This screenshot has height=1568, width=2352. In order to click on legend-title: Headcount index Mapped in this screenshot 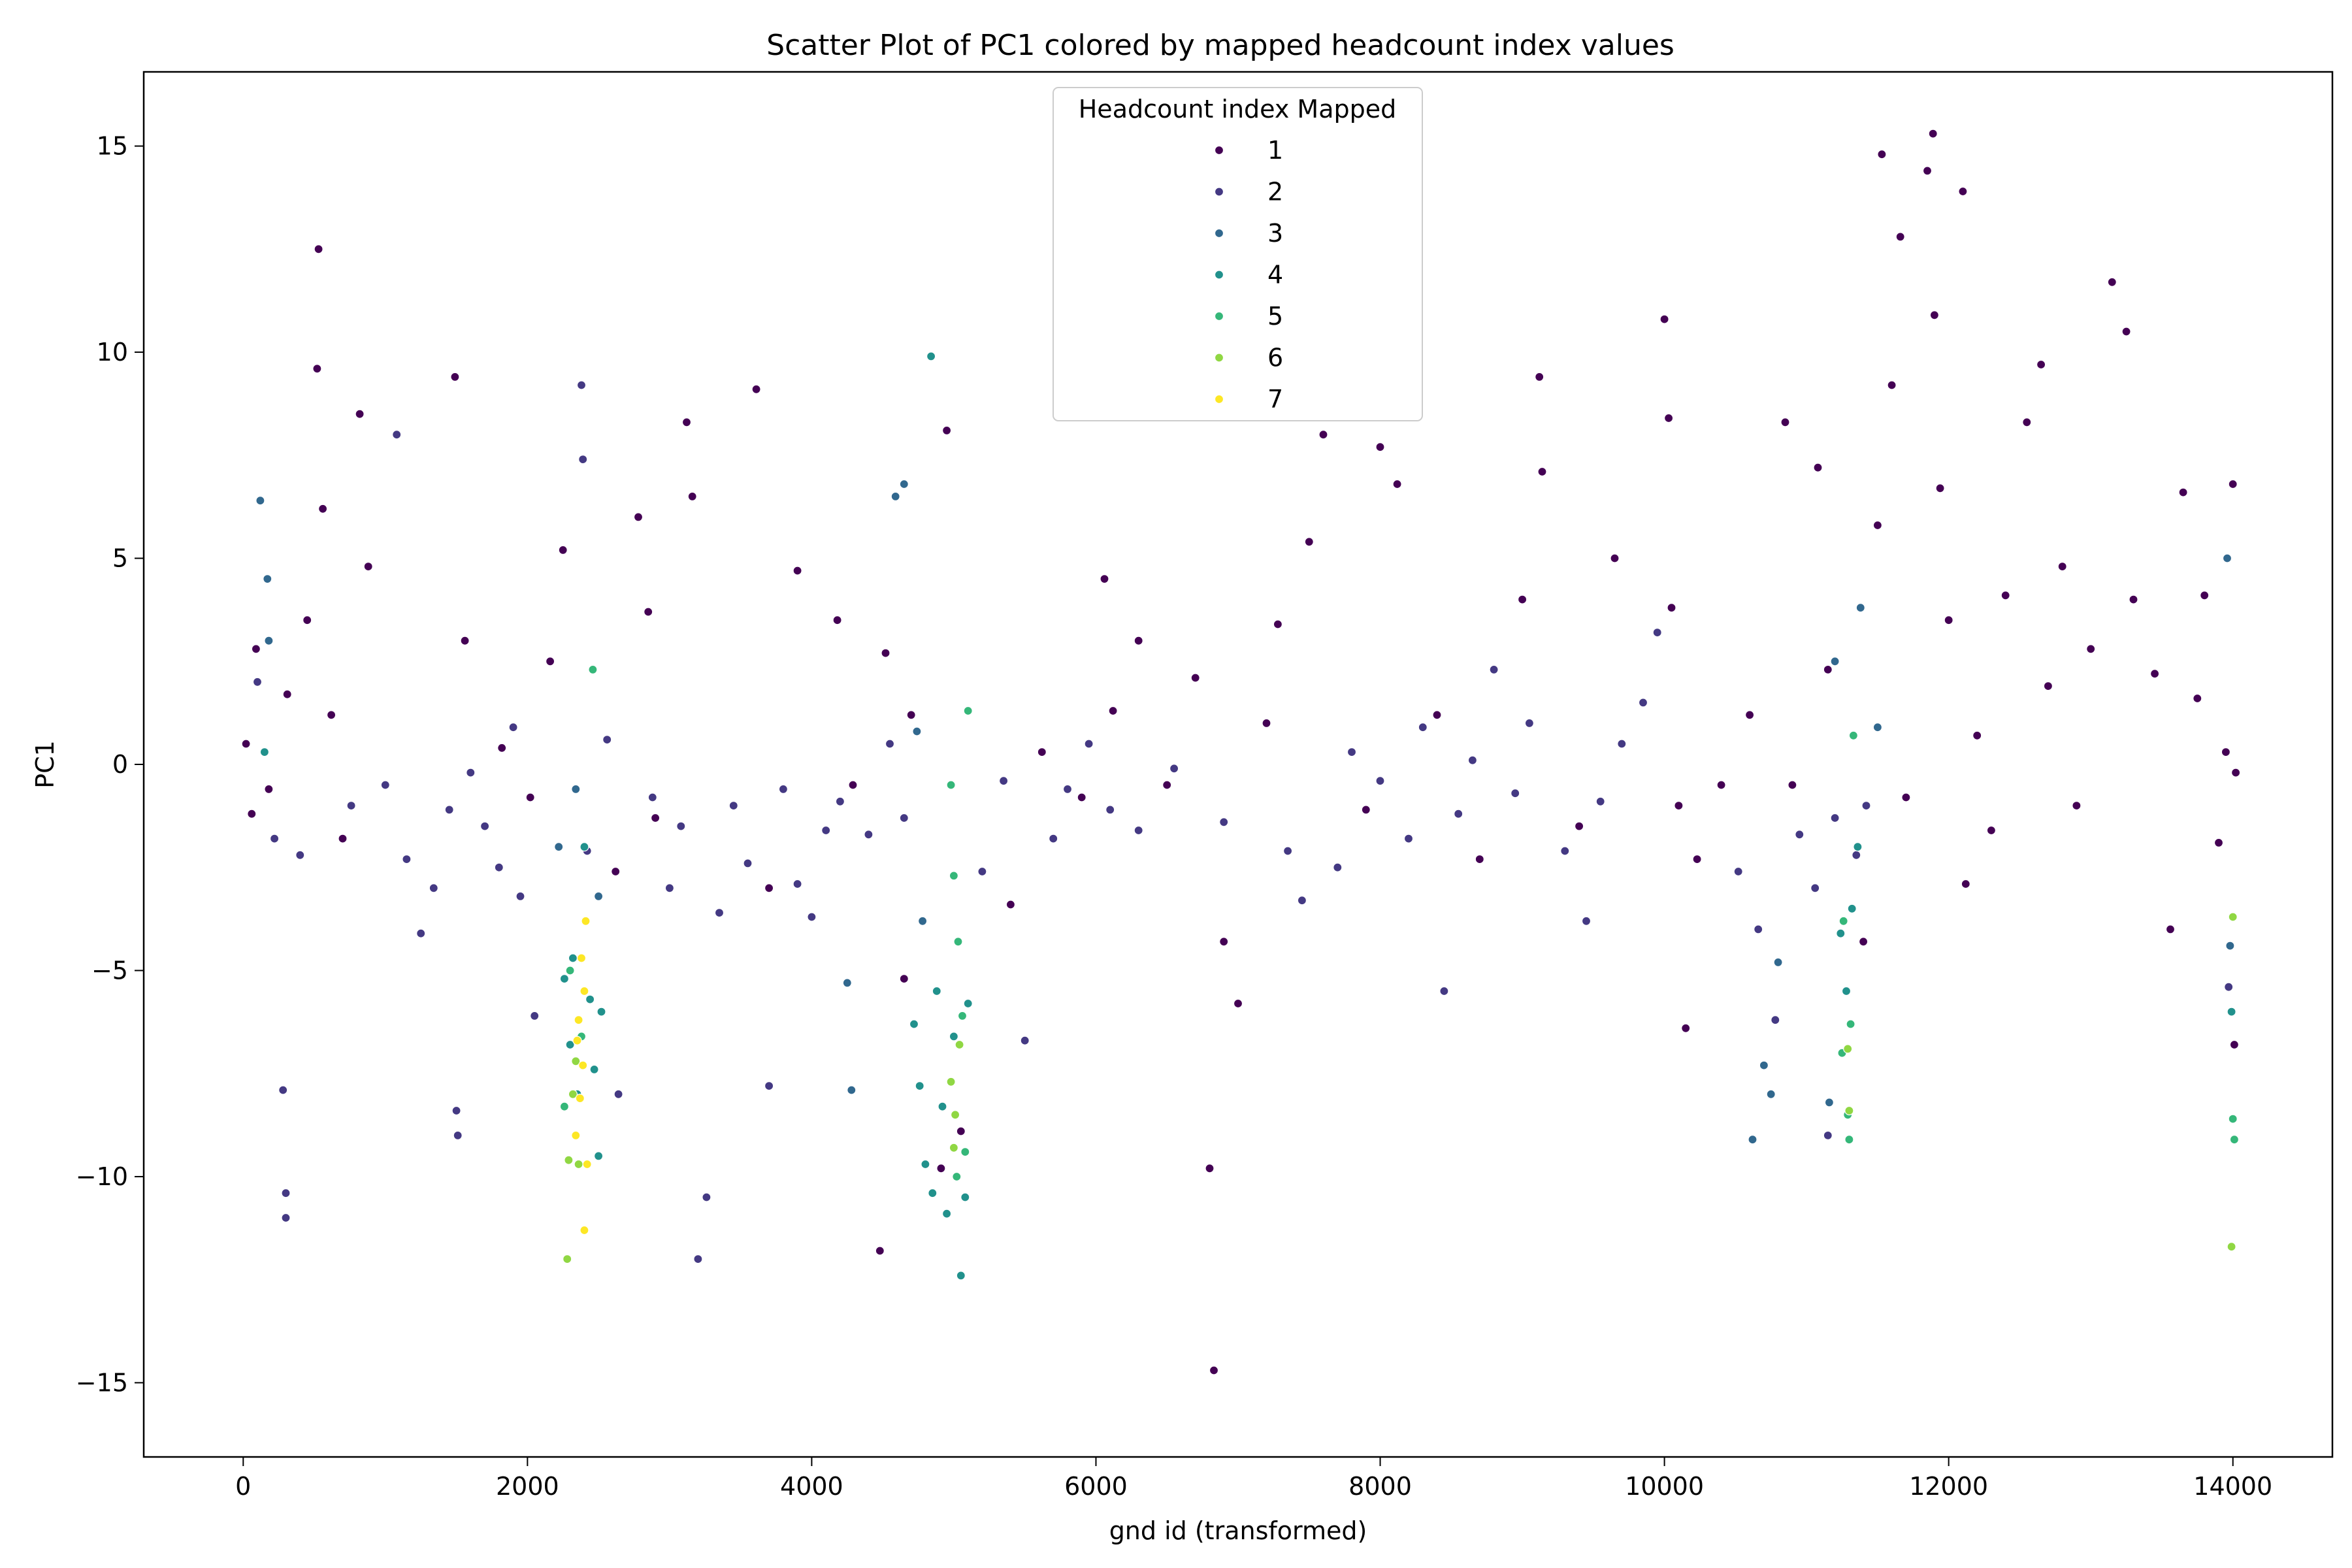, I will do `click(1238, 109)`.